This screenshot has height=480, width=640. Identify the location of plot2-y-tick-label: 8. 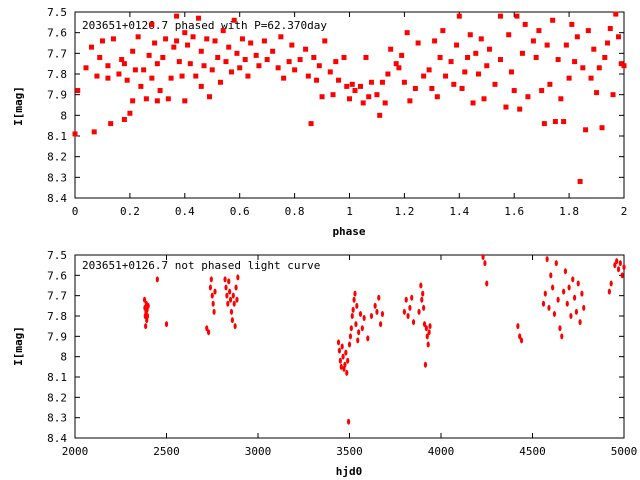
(63, 357).